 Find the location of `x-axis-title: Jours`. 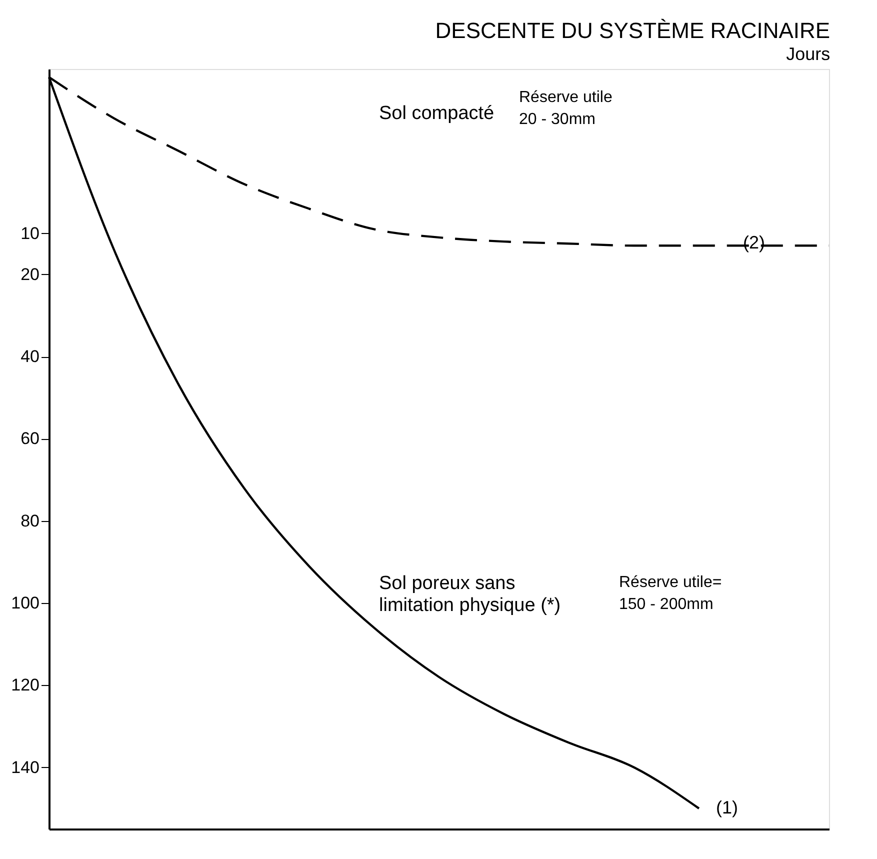

x-axis-title: Jours is located at coordinates (808, 54).